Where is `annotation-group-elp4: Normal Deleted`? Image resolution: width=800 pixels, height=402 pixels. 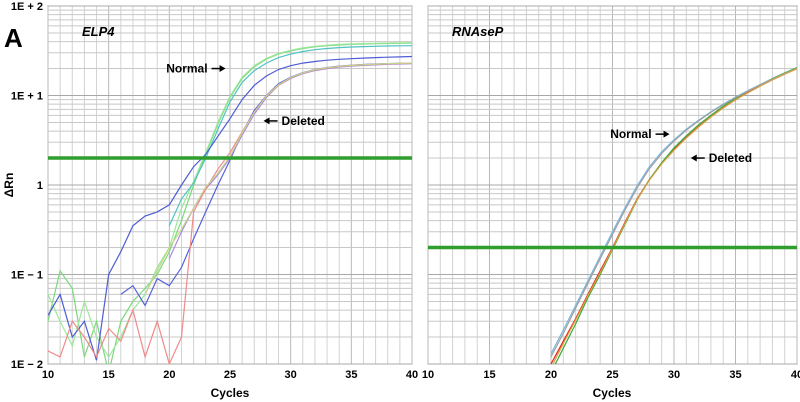
annotation-group-elp4: Normal Deleted is located at coordinates (245, 95).